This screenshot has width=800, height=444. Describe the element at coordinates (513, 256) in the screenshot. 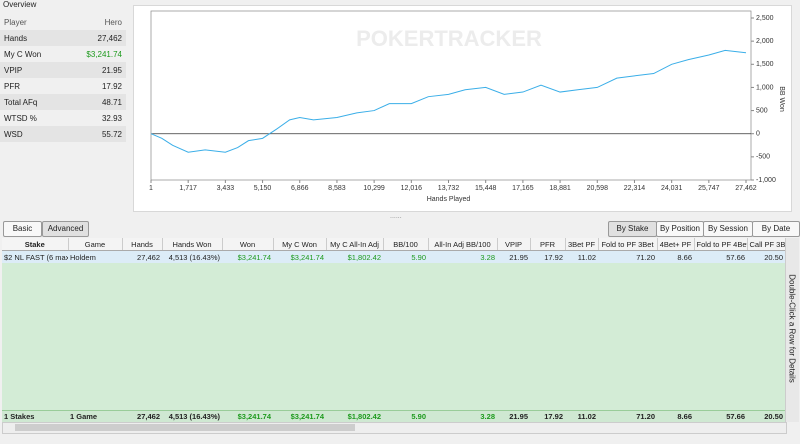

I see `cell: 21.95` at that location.